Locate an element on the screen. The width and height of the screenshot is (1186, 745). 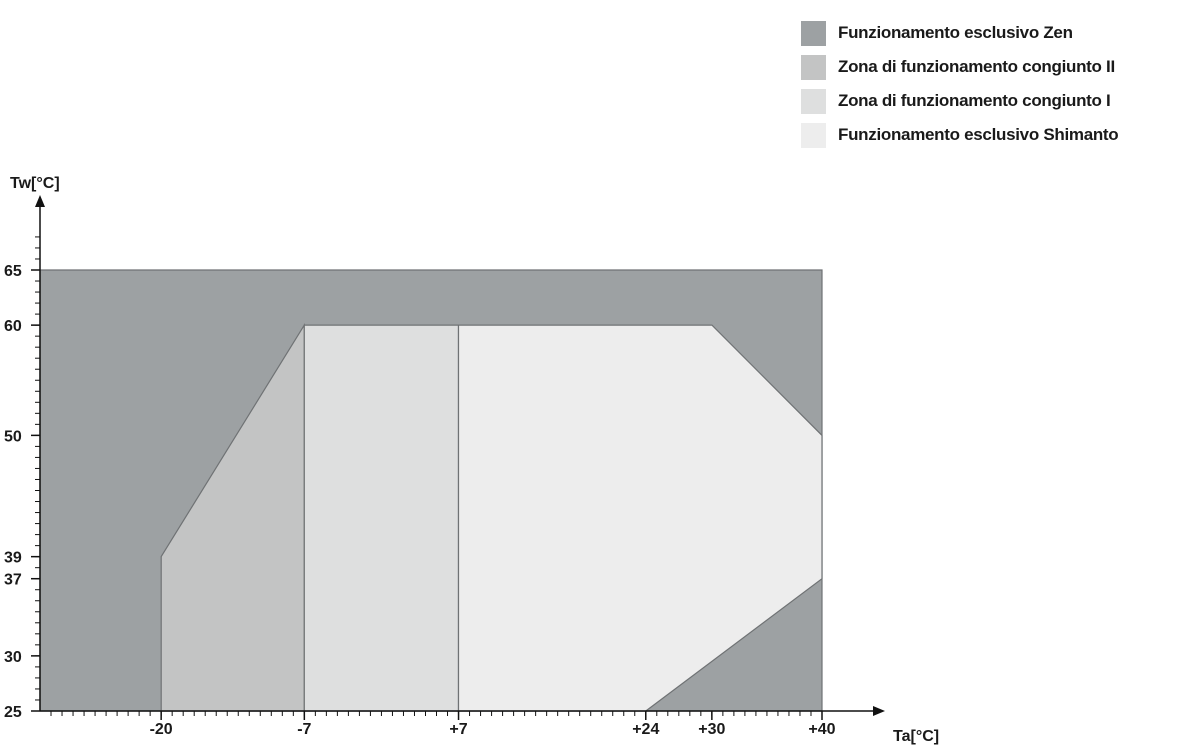
legend-item-congiunto-ii: Zona di funzionamento congiunto II is located at coordinates (959, 67).